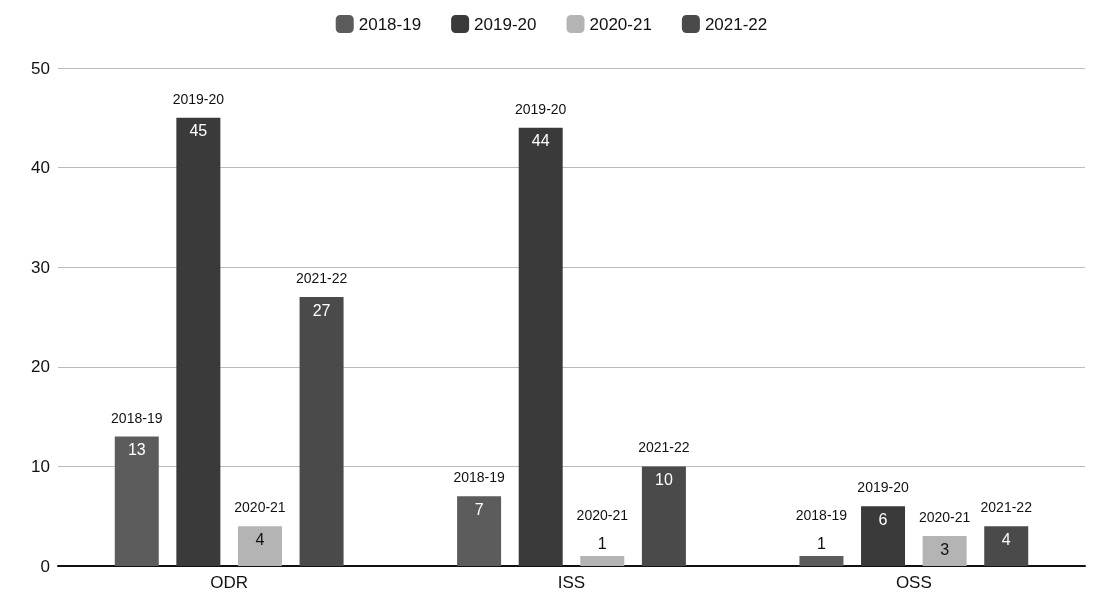 This screenshot has height=614, width=1103. Describe the element at coordinates (390, 24) in the screenshot. I see `legend-label: 2018-19` at that location.